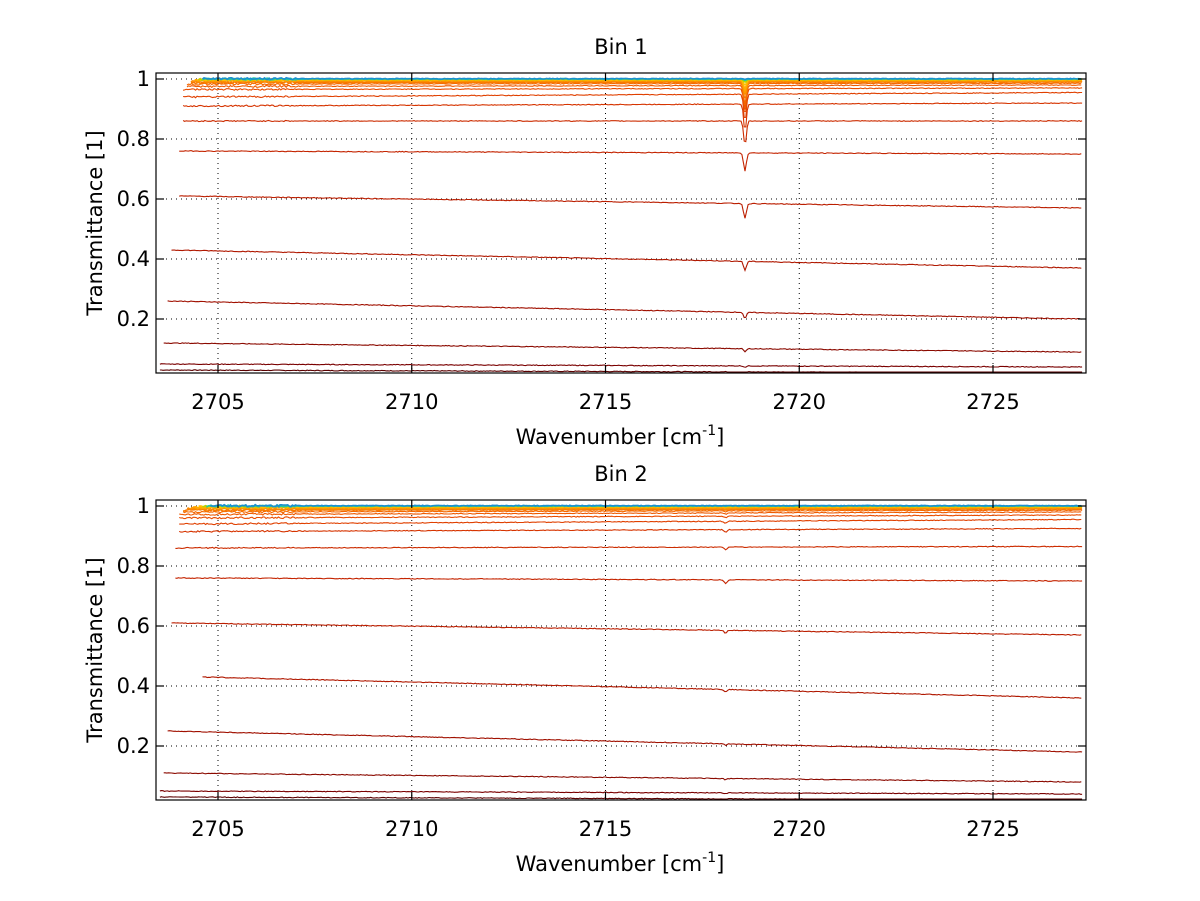 This screenshot has width=1200, height=901. What do you see at coordinates (621, 474) in the screenshot?
I see `chart-title: Bin 2` at bounding box center [621, 474].